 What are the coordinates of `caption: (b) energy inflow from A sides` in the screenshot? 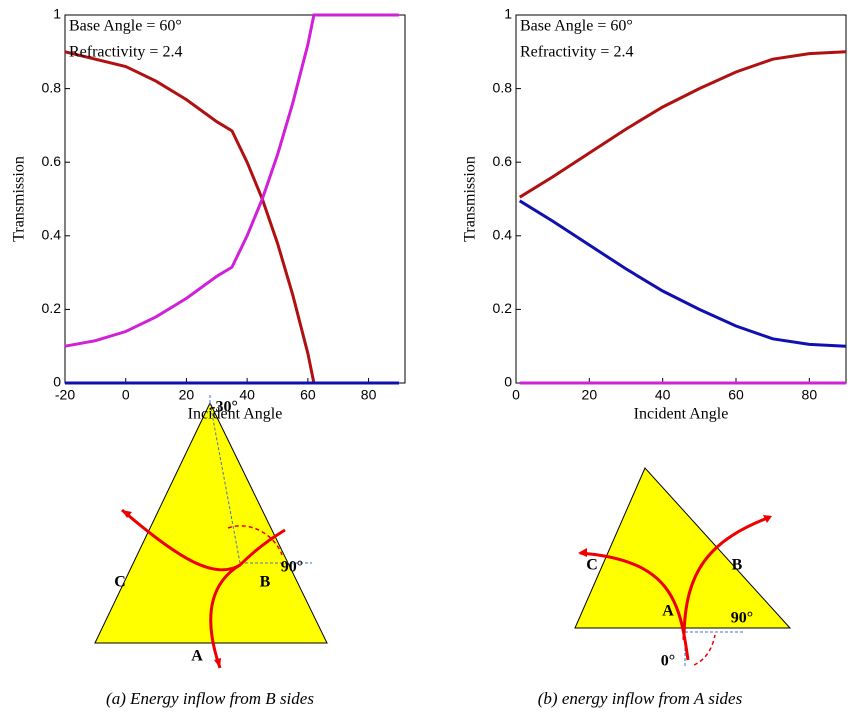 It's located at (640, 698).